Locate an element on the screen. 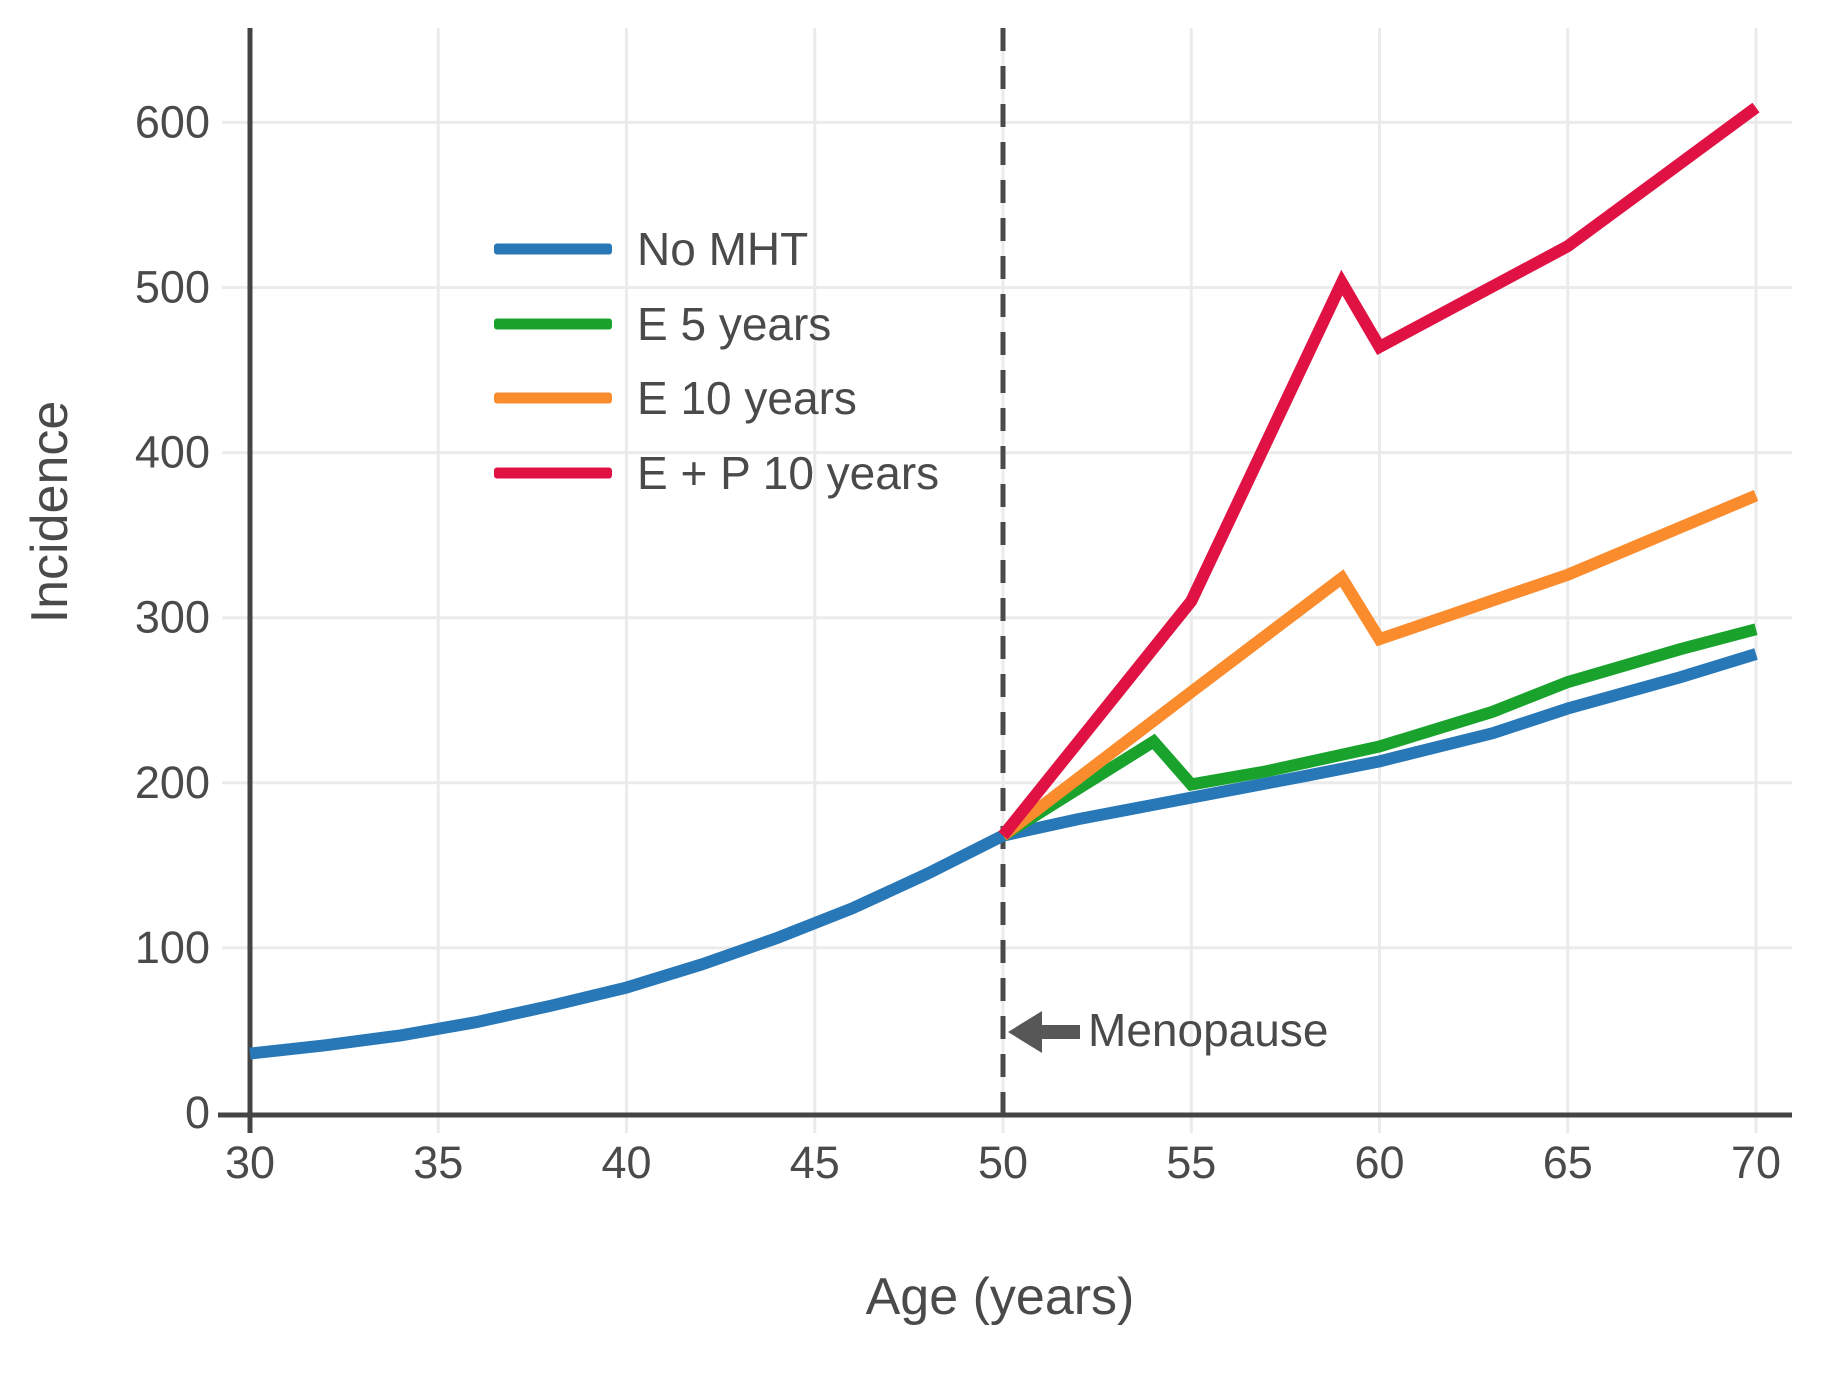  legend-label-e-p-10-years: E + P 10 years is located at coordinates (788, 473).